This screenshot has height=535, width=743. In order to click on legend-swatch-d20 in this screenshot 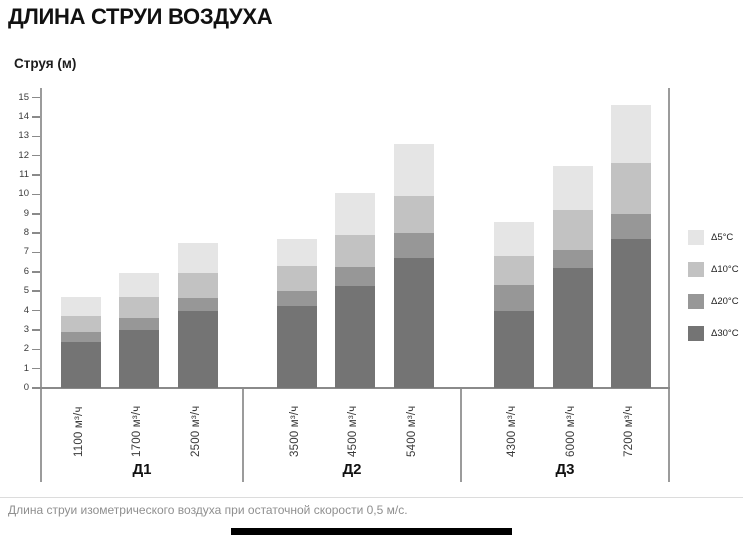, I will do `click(696, 301)`.